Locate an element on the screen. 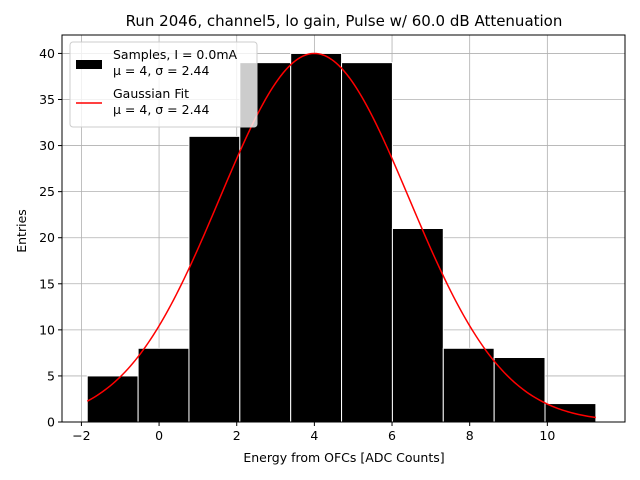  y-tick-label: 5 is located at coordinates (51, 375).